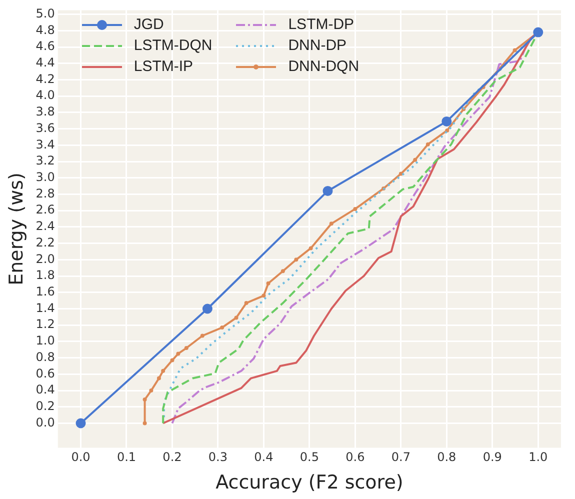 The image size is (575, 499). I want to click on y-tick-label: 0.4, so click(45, 389).